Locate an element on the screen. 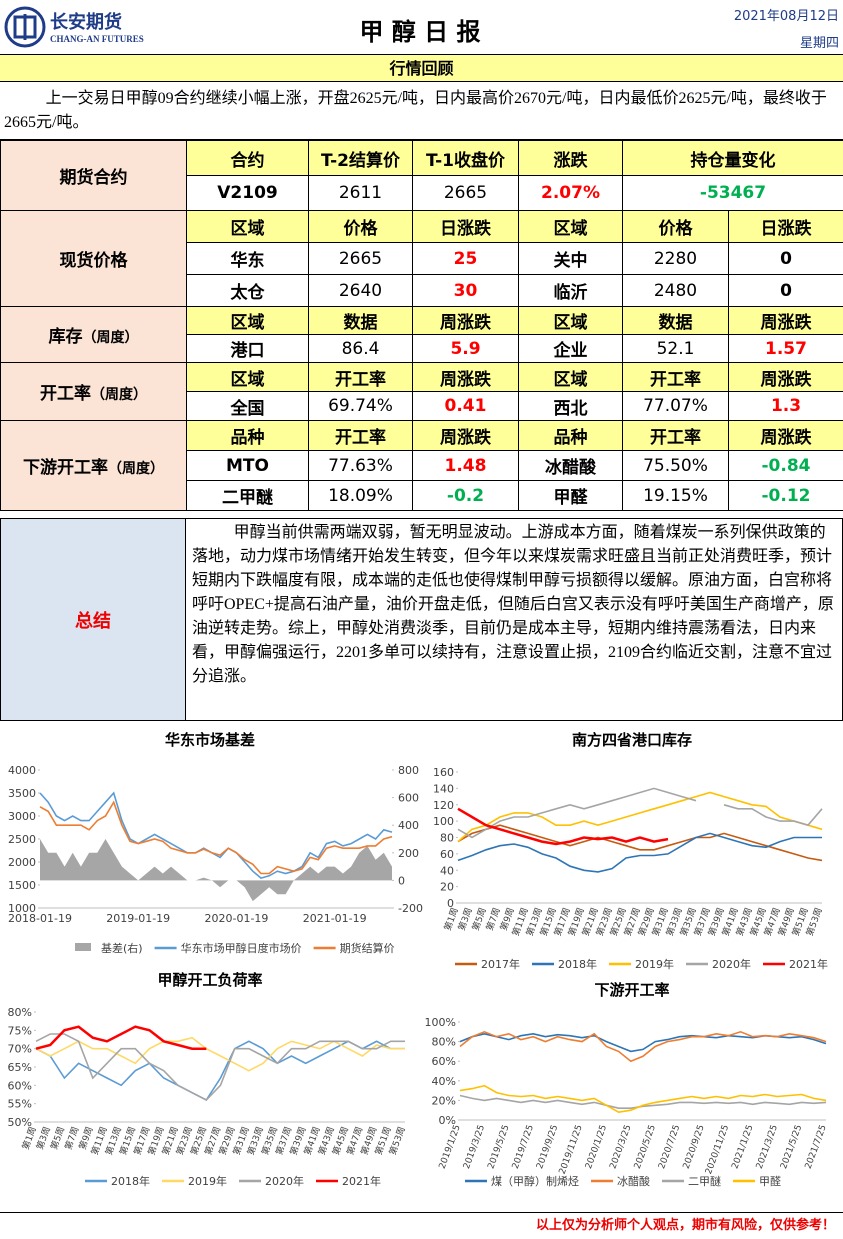  legend-label: 基差(右) is located at coordinates (122, 948).